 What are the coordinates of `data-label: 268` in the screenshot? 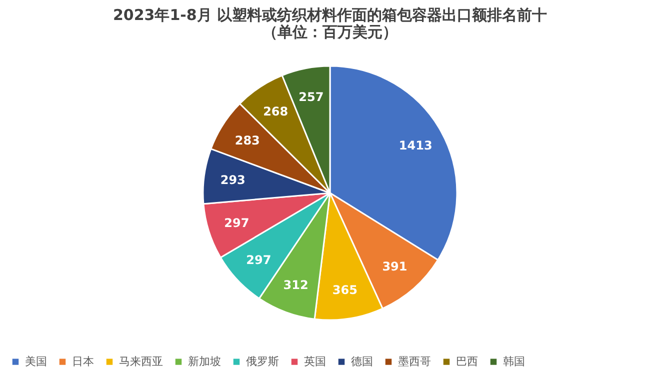 It's located at (275, 111).